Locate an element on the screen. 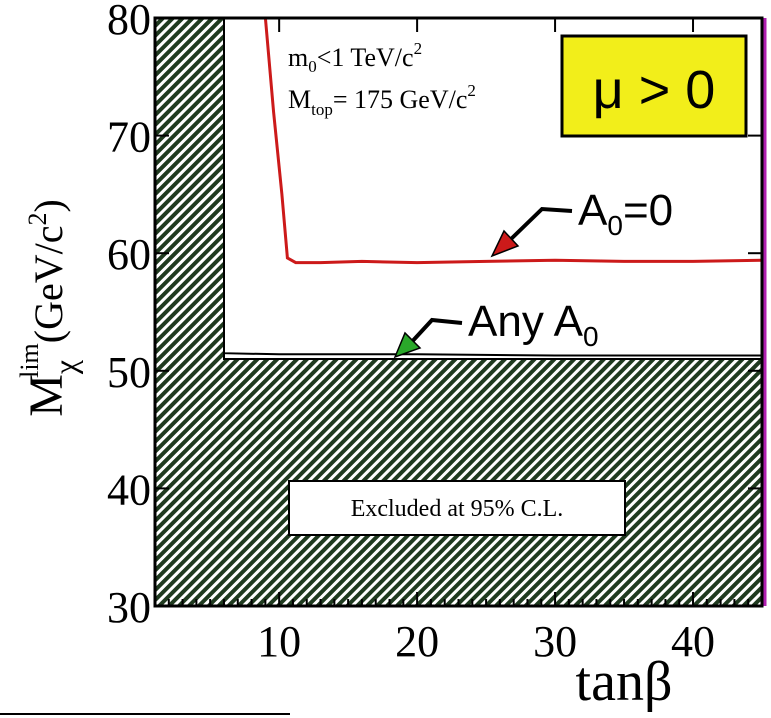  y-tick-label: 70 is located at coordinates (129, 137).